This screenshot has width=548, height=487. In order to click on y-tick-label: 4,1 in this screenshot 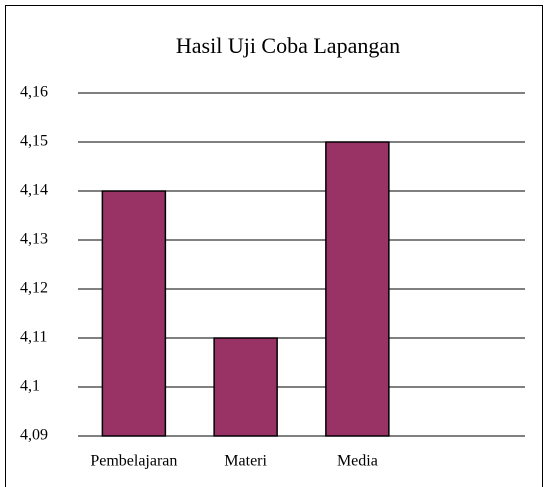, I will do `click(30, 386)`.